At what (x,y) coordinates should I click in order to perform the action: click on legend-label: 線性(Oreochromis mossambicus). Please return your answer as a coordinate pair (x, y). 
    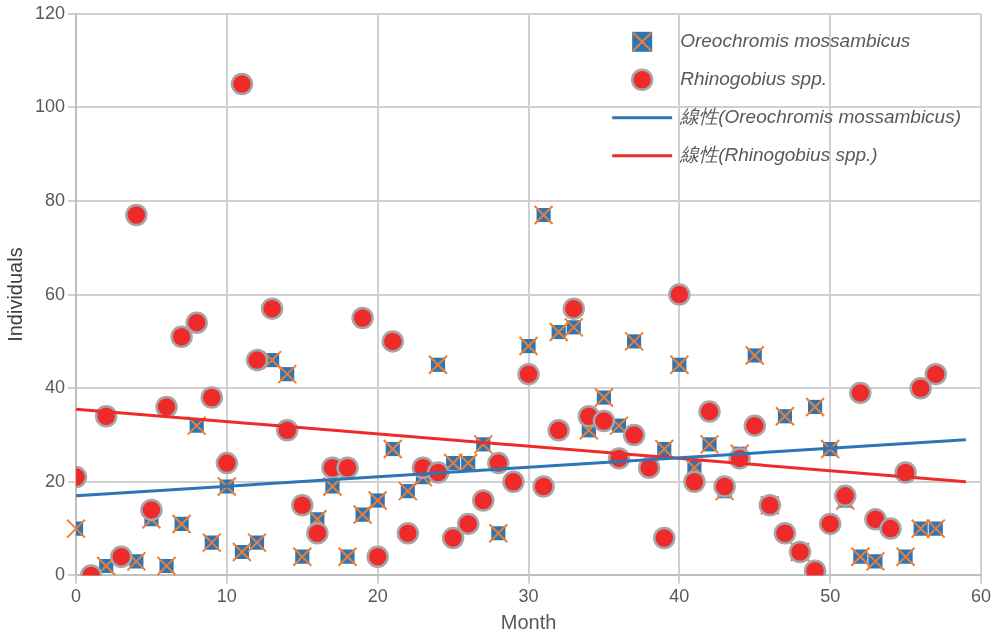
    Looking at the image, I should click on (820, 117).